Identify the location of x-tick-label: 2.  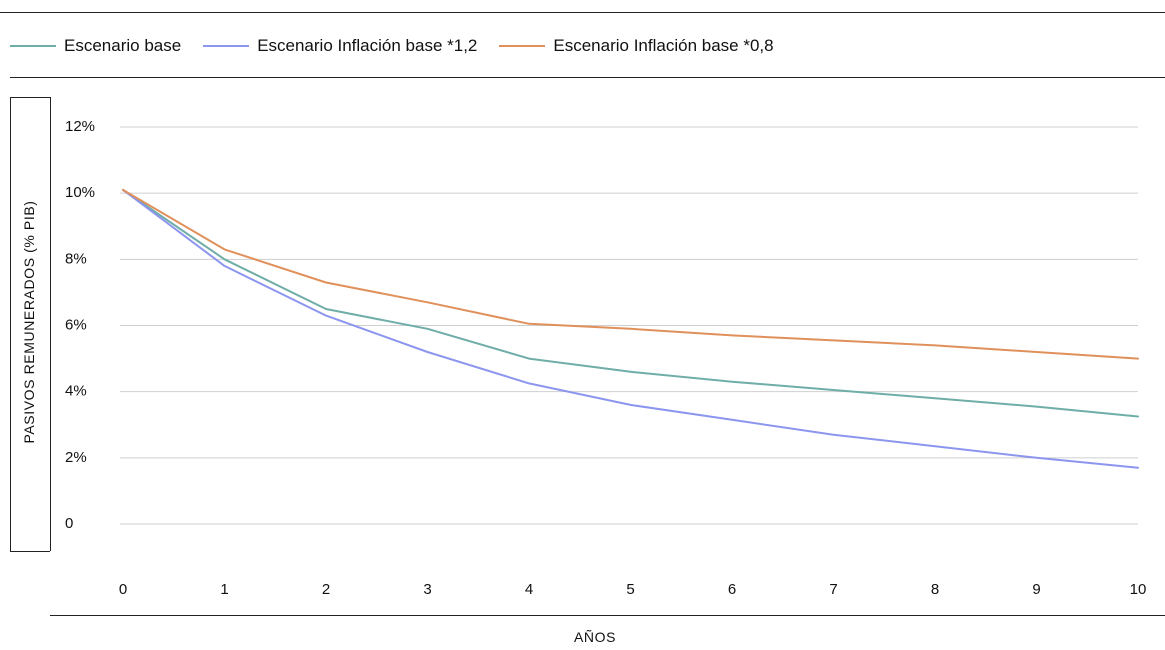
(326, 589).